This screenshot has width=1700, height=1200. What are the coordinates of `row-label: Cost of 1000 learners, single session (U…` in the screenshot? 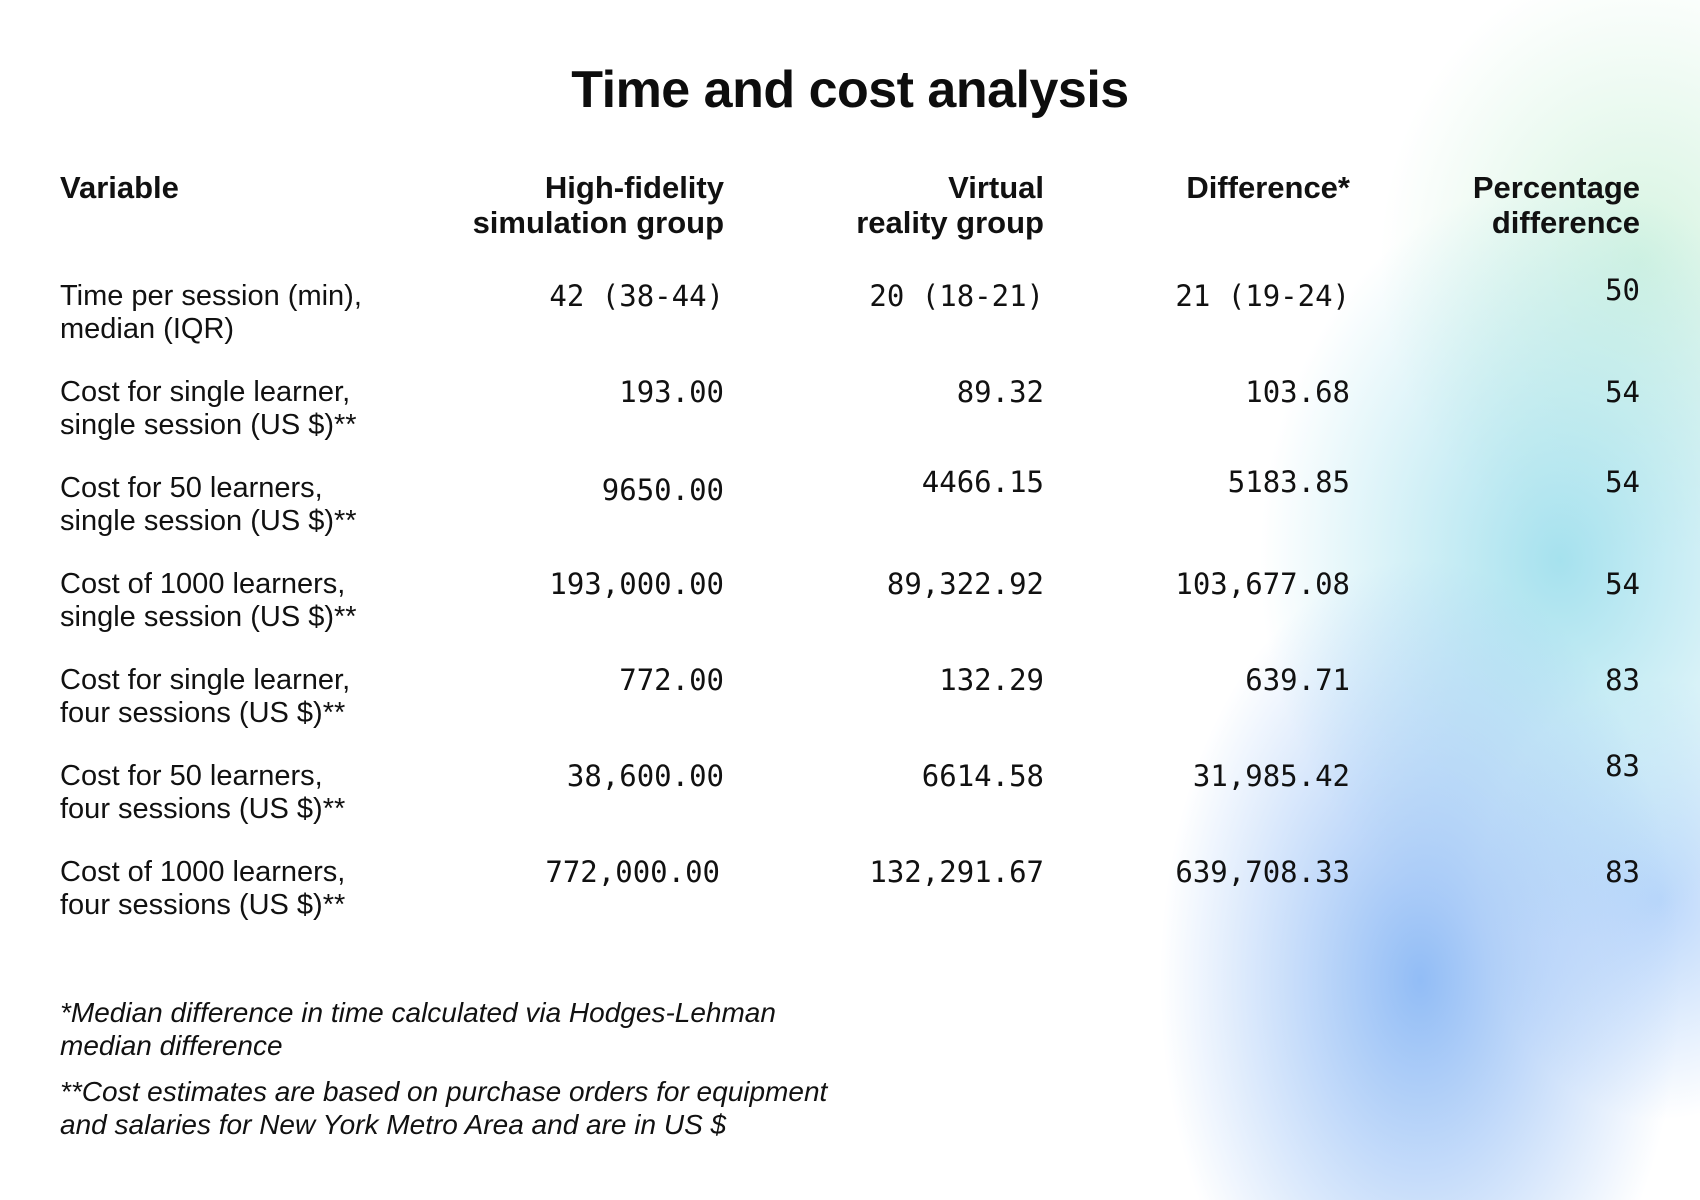 It's located at (240, 601).